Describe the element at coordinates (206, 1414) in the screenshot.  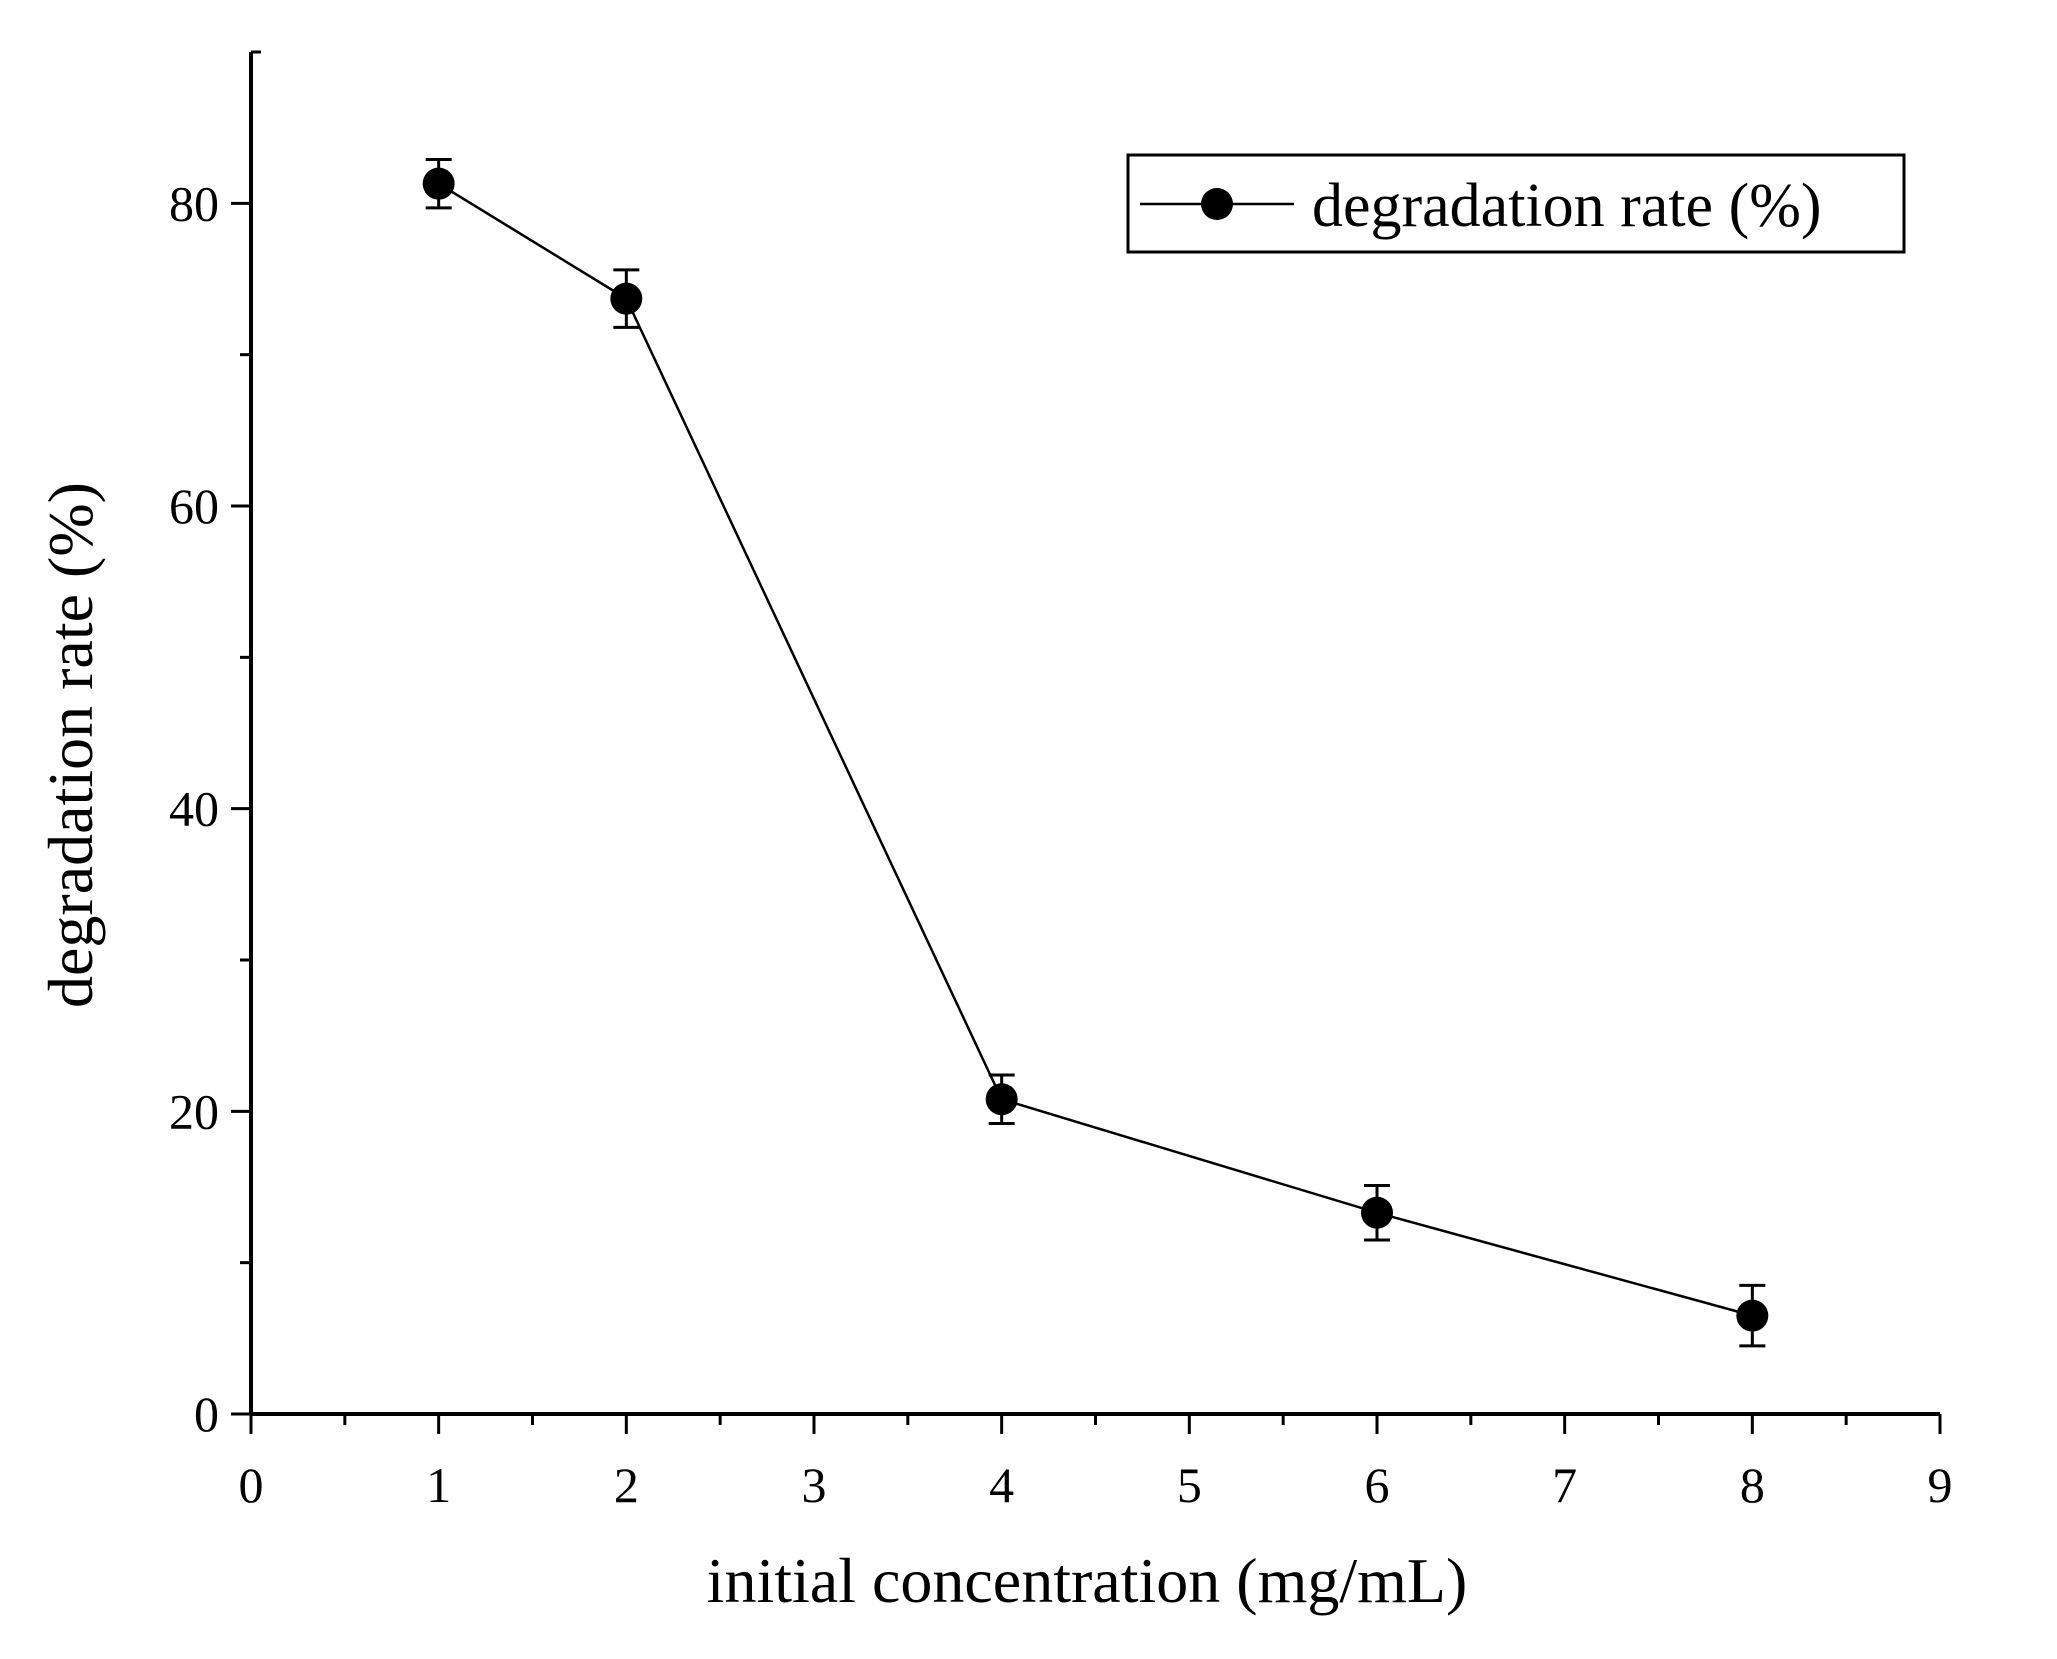
I see `y-tick-label: 0` at that location.